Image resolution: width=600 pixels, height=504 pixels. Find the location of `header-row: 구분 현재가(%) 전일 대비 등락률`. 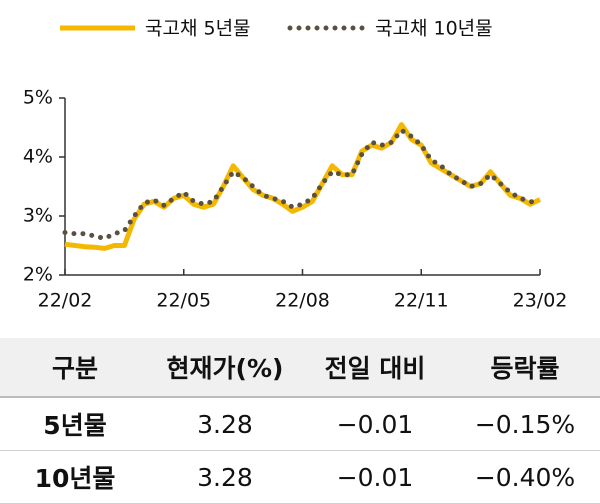

header-row: 구분 현재가(%) 전일 대비 등락률 is located at coordinates (300, 368).